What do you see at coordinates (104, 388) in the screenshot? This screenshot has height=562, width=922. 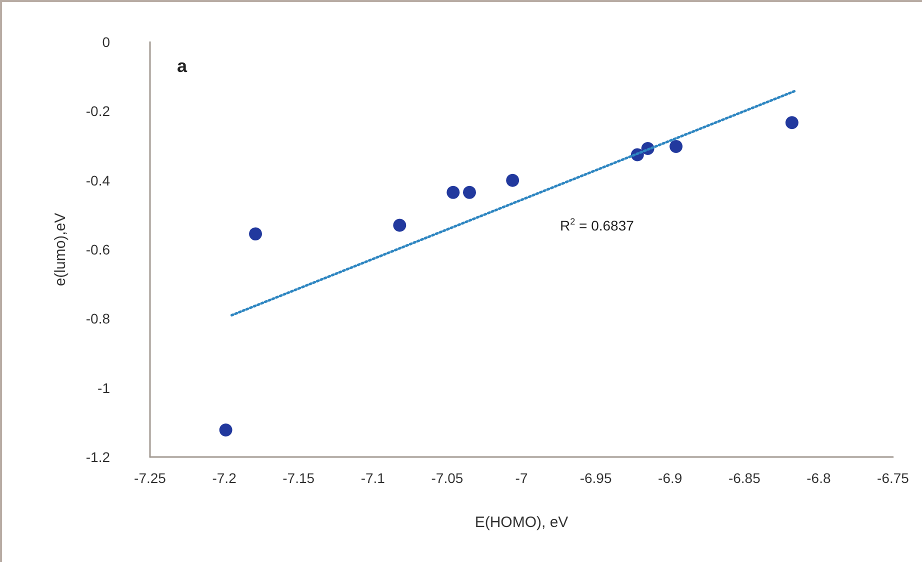 I see `y-tick-label: -1` at bounding box center [104, 388].